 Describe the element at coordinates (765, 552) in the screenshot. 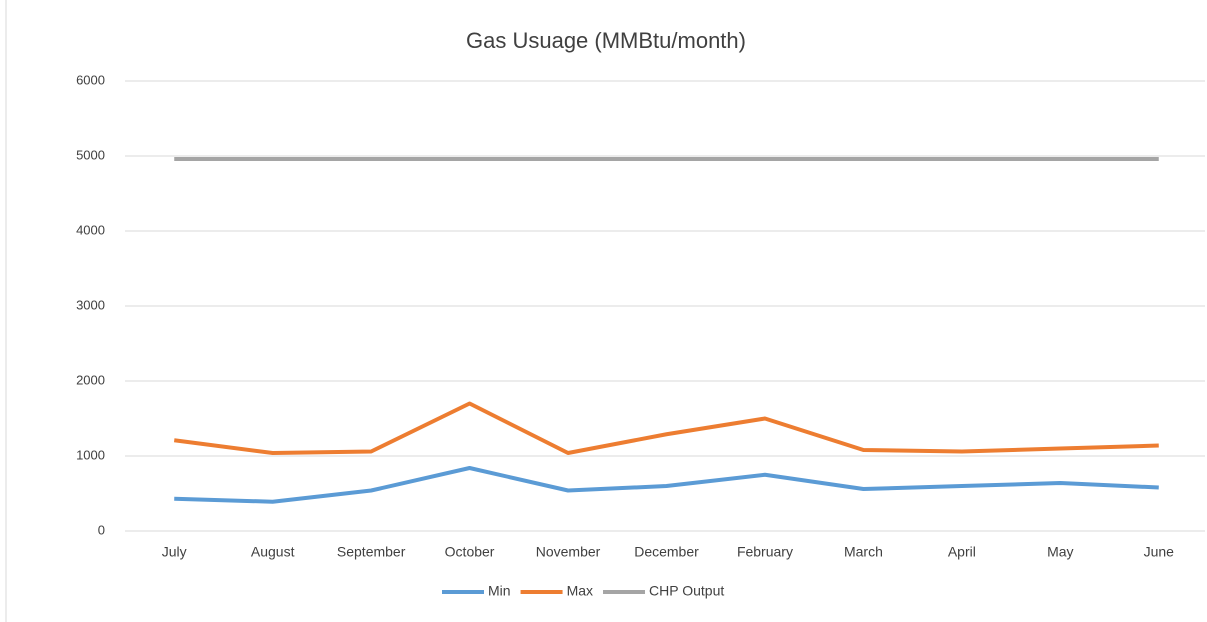

I see `x-tick-label: February` at that location.